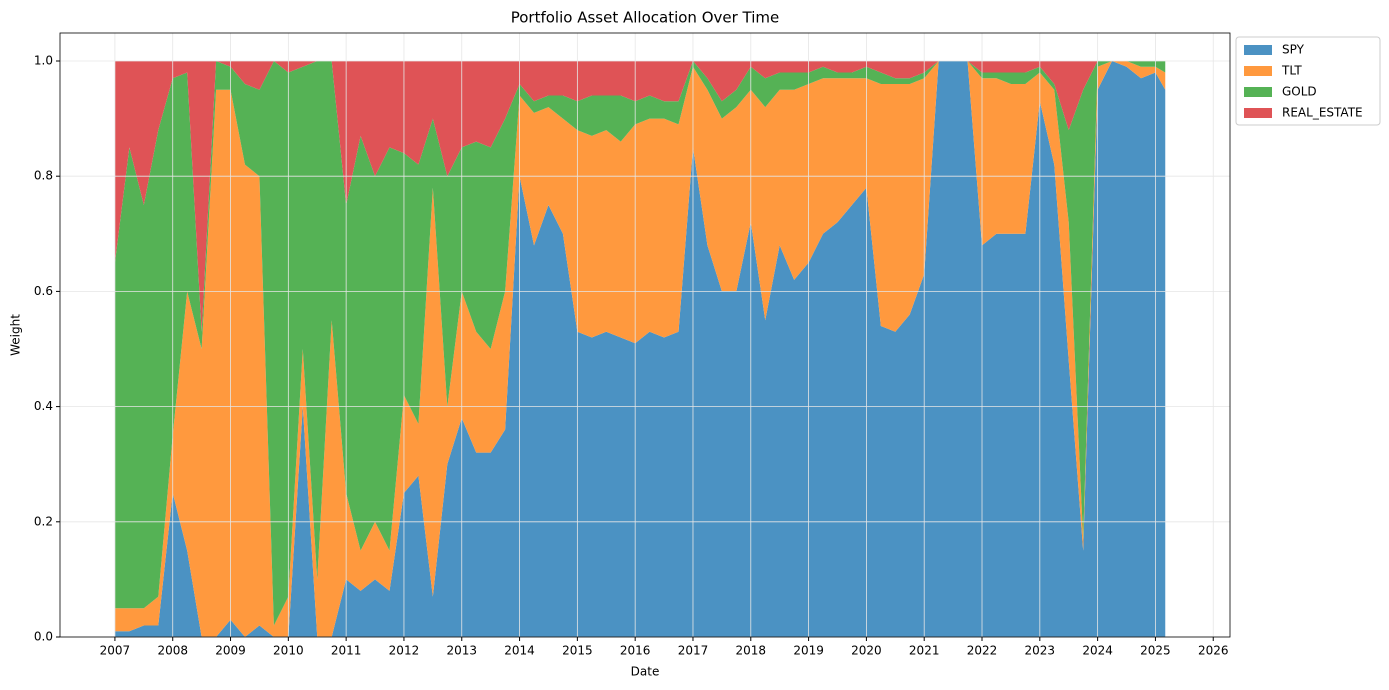  I want to click on y-tick-label: 0.4, so click(43, 406).